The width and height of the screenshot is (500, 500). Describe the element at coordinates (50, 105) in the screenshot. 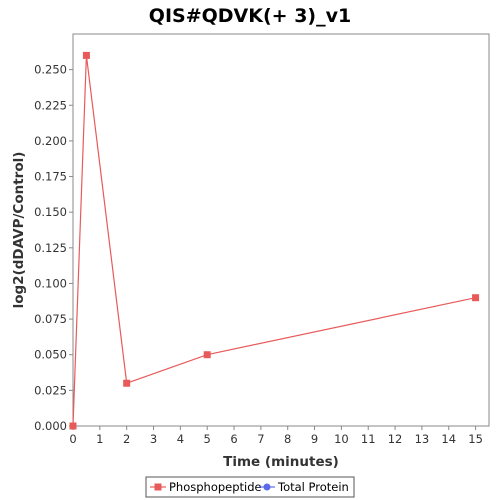

I see `y-tick-label: 0.225` at that location.